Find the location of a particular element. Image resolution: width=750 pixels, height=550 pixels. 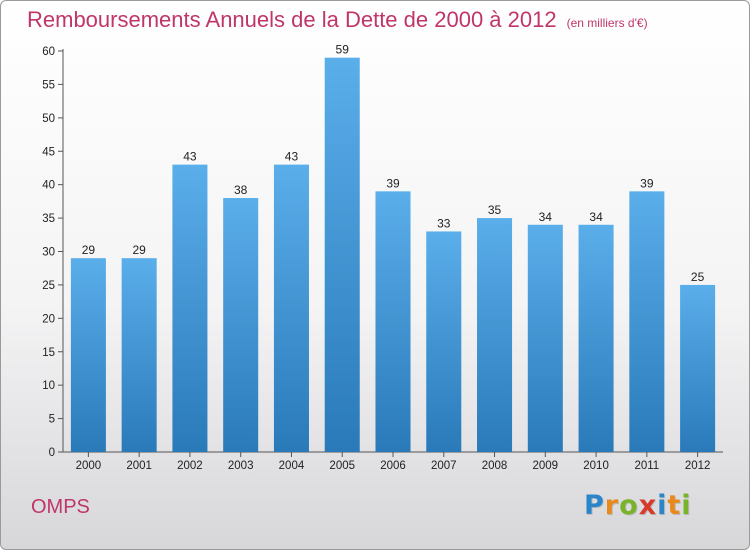

y-tick-label: 50 is located at coordinates (48, 119).